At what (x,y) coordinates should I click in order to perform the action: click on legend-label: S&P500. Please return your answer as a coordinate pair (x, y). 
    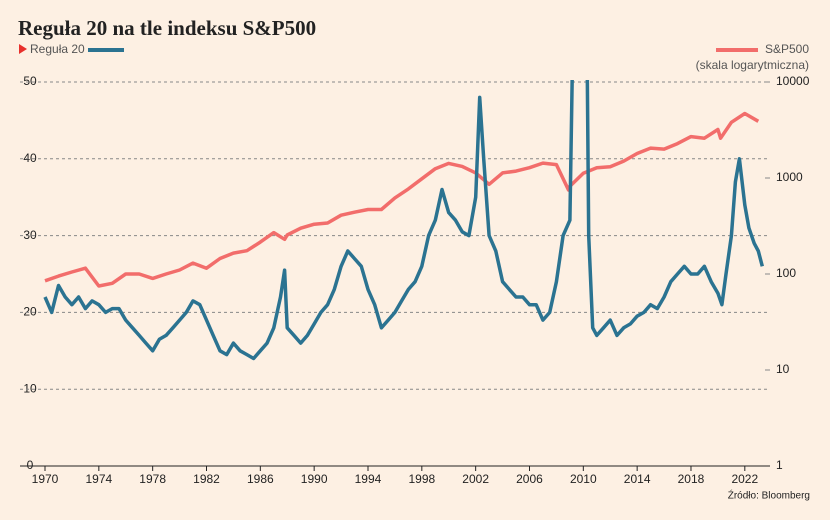
    Looking at the image, I should click on (787, 49).